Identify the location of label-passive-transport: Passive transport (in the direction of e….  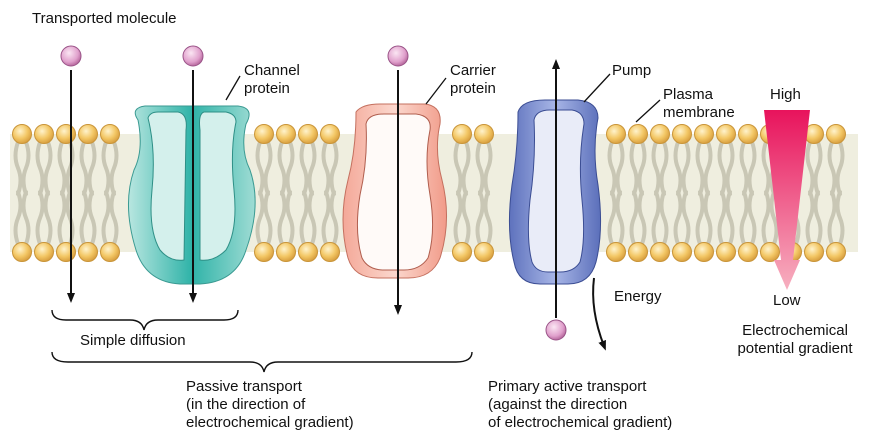
(270, 405).